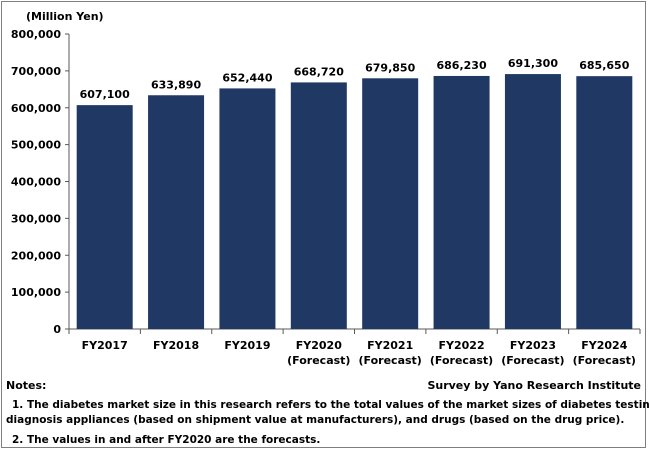 This screenshot has height=451, width=649. What do you see at coordinates (319, 345) in the screenshot?
I see `x-tick-label: FY2020` at bounding box center [319, 345].